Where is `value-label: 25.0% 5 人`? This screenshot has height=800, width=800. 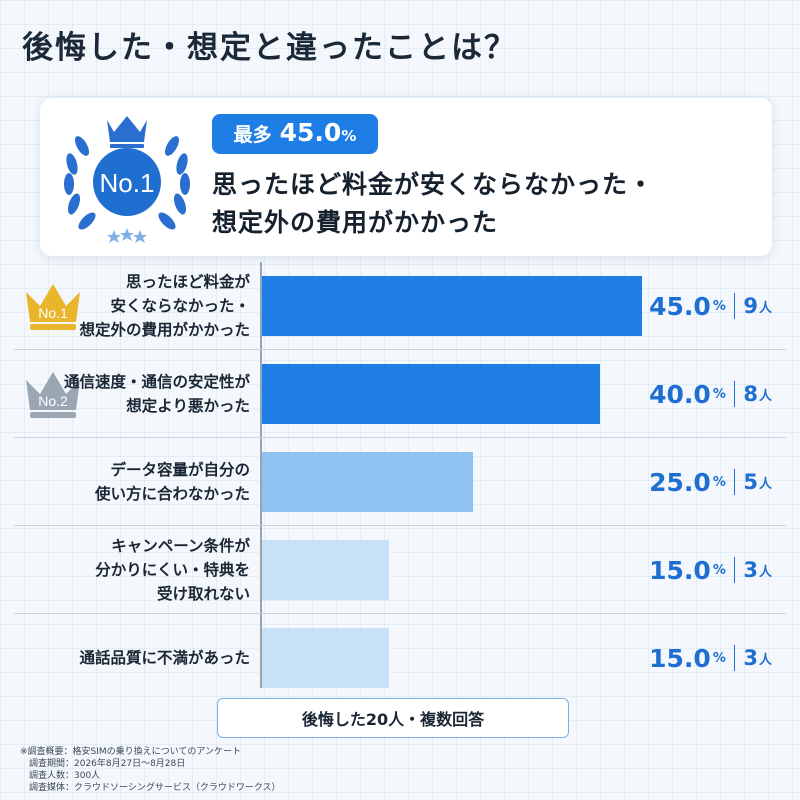 value-label: 25.0% 5 人 is located at coordinates (710, 482).